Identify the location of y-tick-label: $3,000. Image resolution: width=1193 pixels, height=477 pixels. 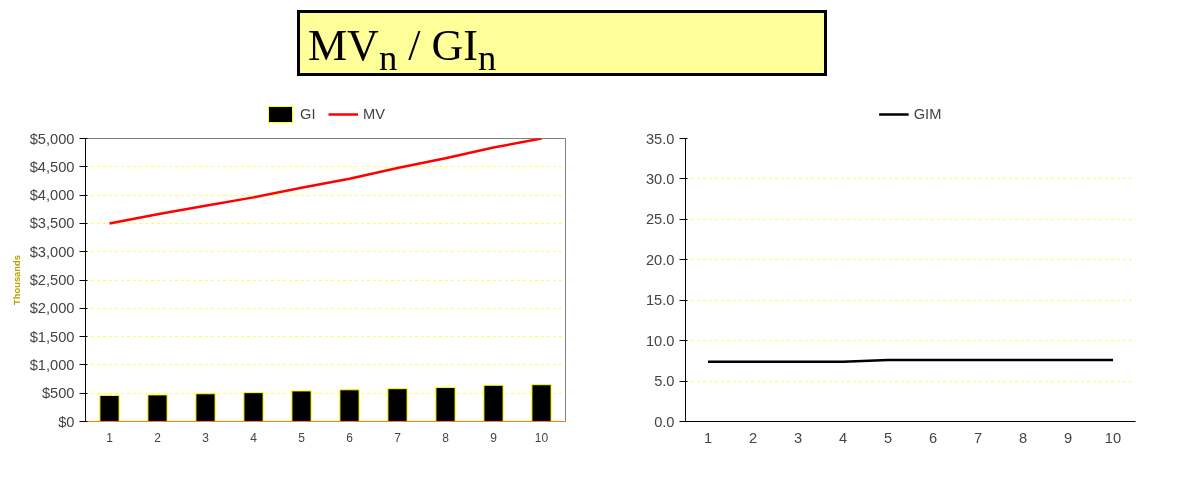
(52, 251).